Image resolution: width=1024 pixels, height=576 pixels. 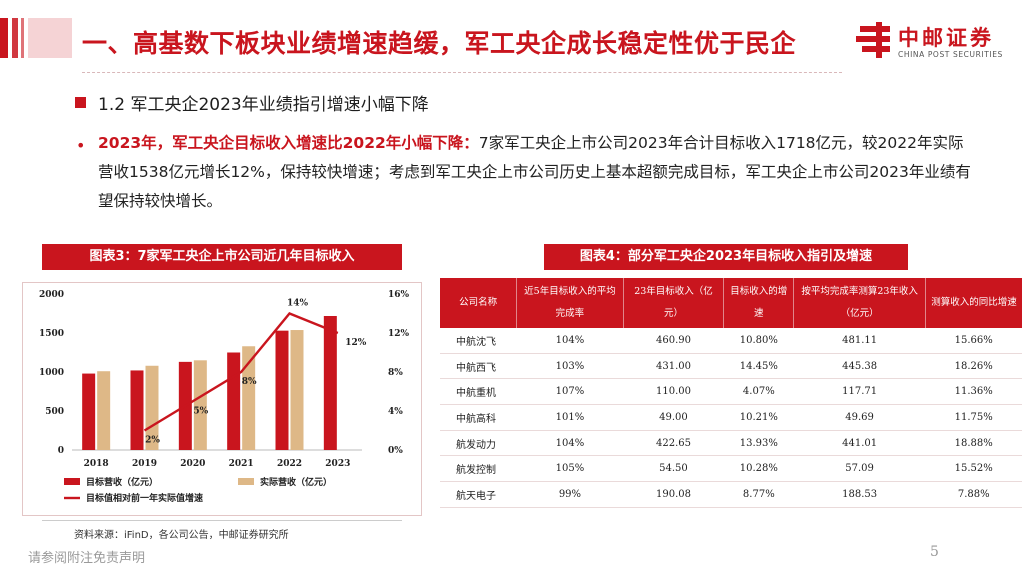 I want to click on slide-title: 一、高基数下板块业绩增速趋缓，军工央企成长稳定性优于民企, so click(x=439, y=43).